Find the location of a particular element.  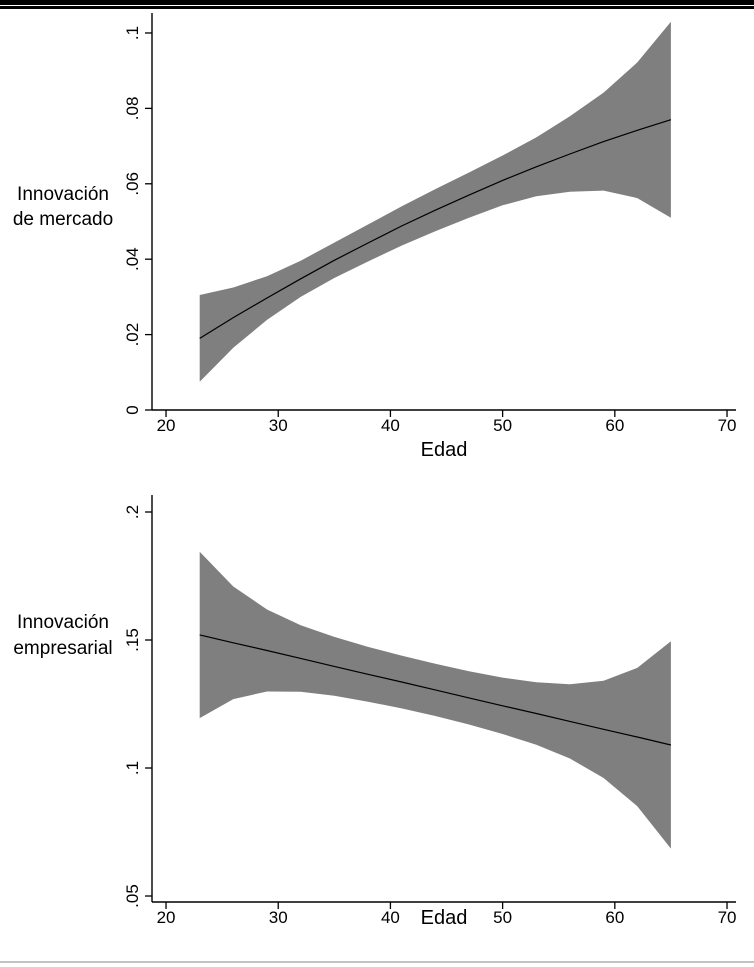

y-tick-label: .08 is located at coordinates (132, 109).